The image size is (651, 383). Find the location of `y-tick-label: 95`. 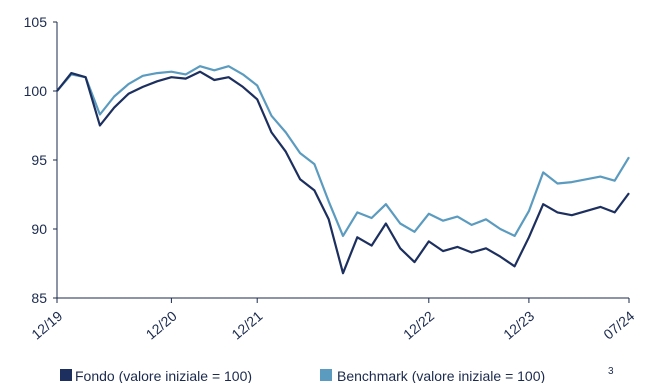

y-tick-label: 95 is located at coordinates (39, 160).